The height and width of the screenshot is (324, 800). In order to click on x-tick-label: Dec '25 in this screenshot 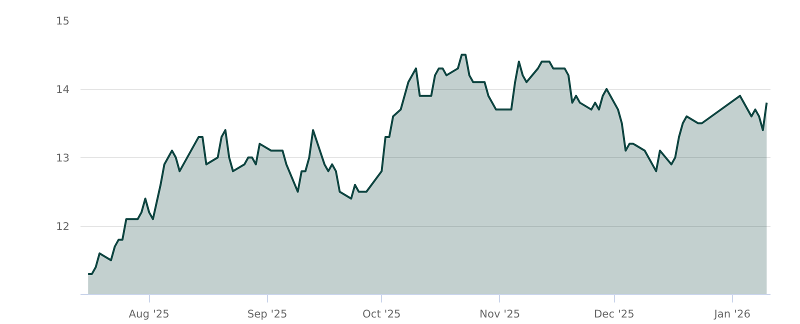, I will do `click(614, 314)`.